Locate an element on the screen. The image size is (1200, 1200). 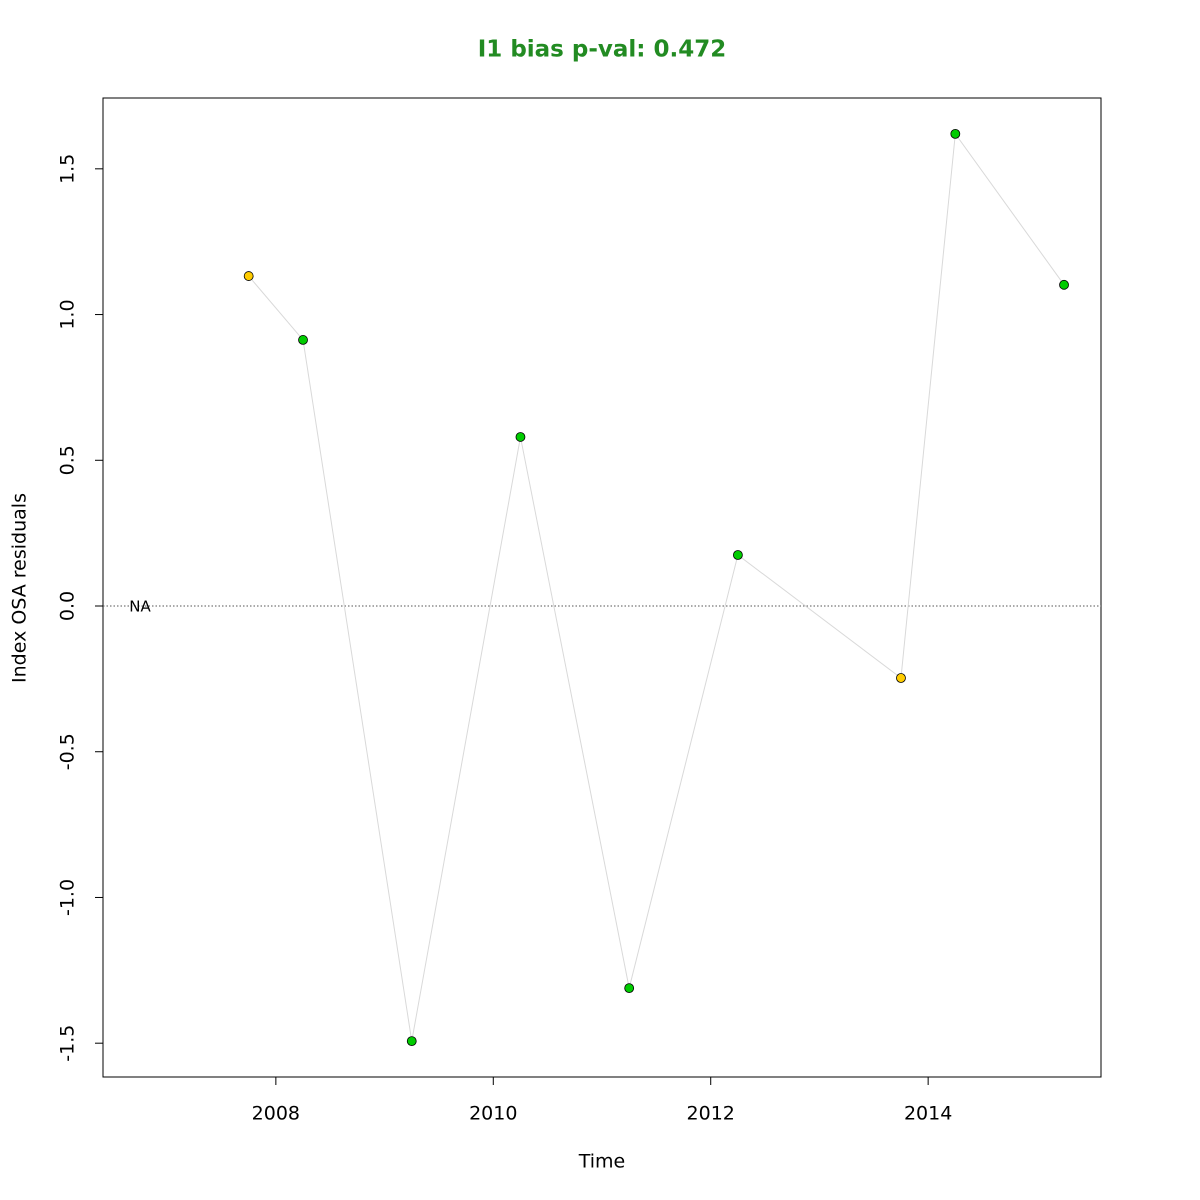
x-axis-label: Time is located at coordinates (602, 1162).